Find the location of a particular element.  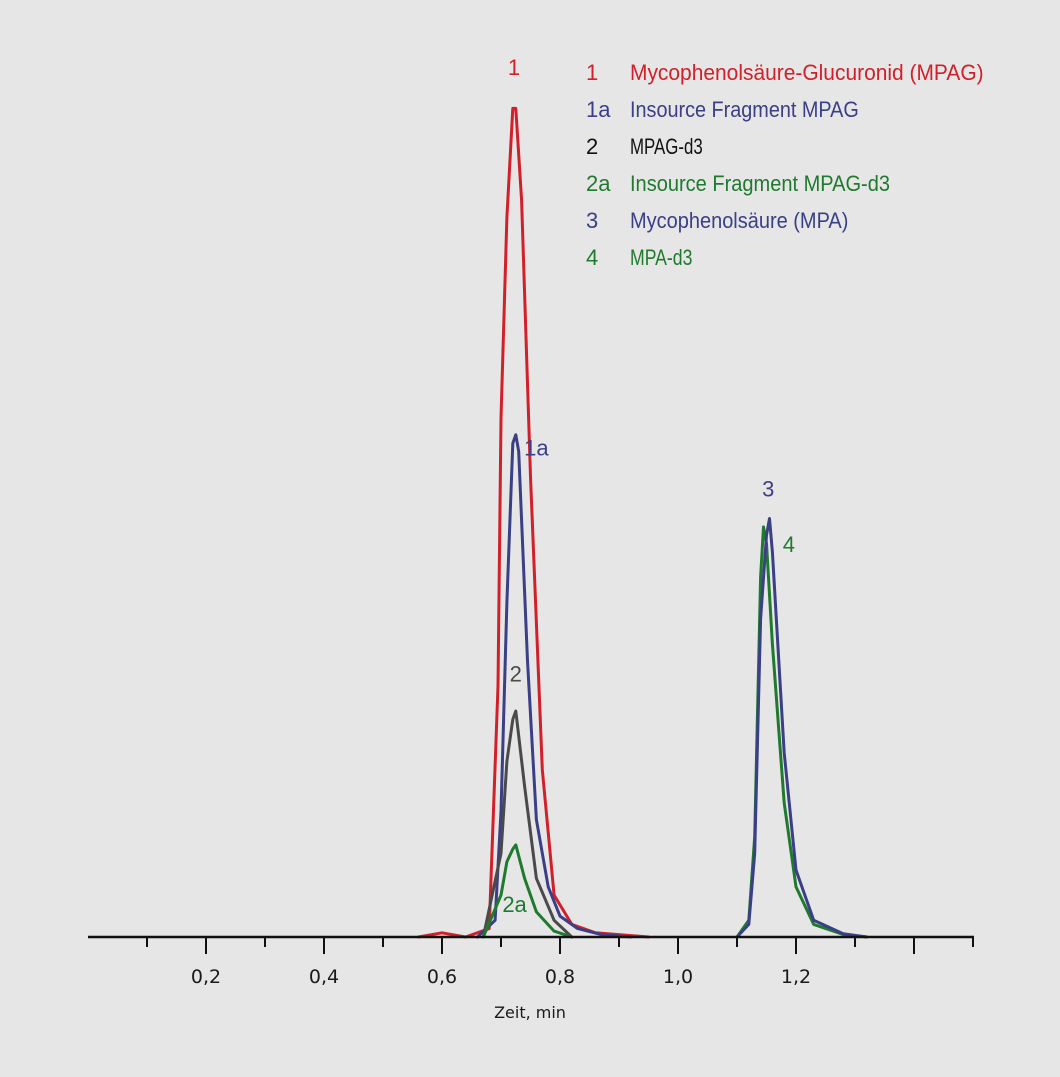

legend-entry: Mycophenolsäure-Glucuronid (MPAG) is located at coordinates (807, 72).